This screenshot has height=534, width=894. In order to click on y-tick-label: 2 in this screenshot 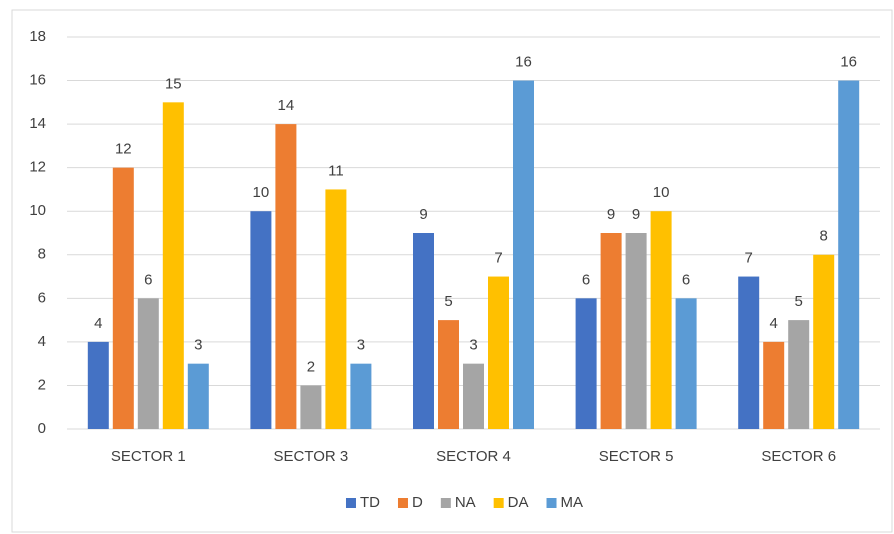, I will do `click(42, 384)`.